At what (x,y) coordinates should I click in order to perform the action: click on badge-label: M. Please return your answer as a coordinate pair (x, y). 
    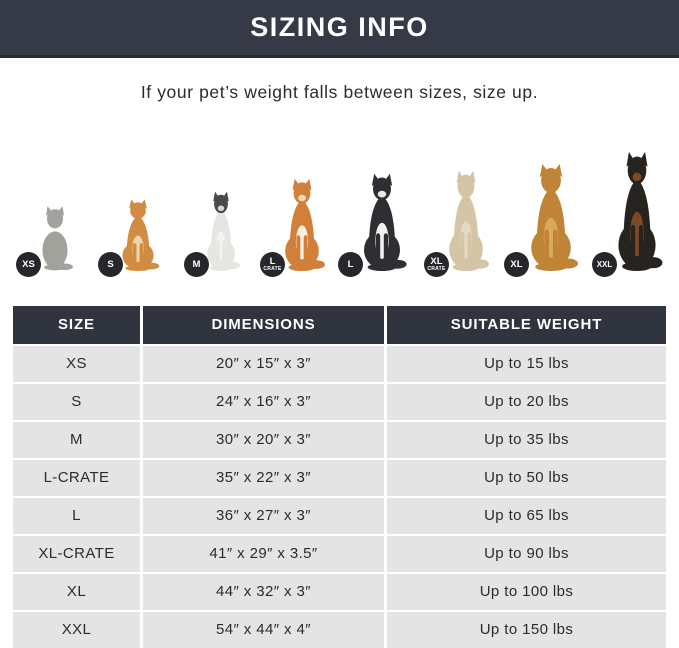
    Looking at the image, I should click on (196, 264).